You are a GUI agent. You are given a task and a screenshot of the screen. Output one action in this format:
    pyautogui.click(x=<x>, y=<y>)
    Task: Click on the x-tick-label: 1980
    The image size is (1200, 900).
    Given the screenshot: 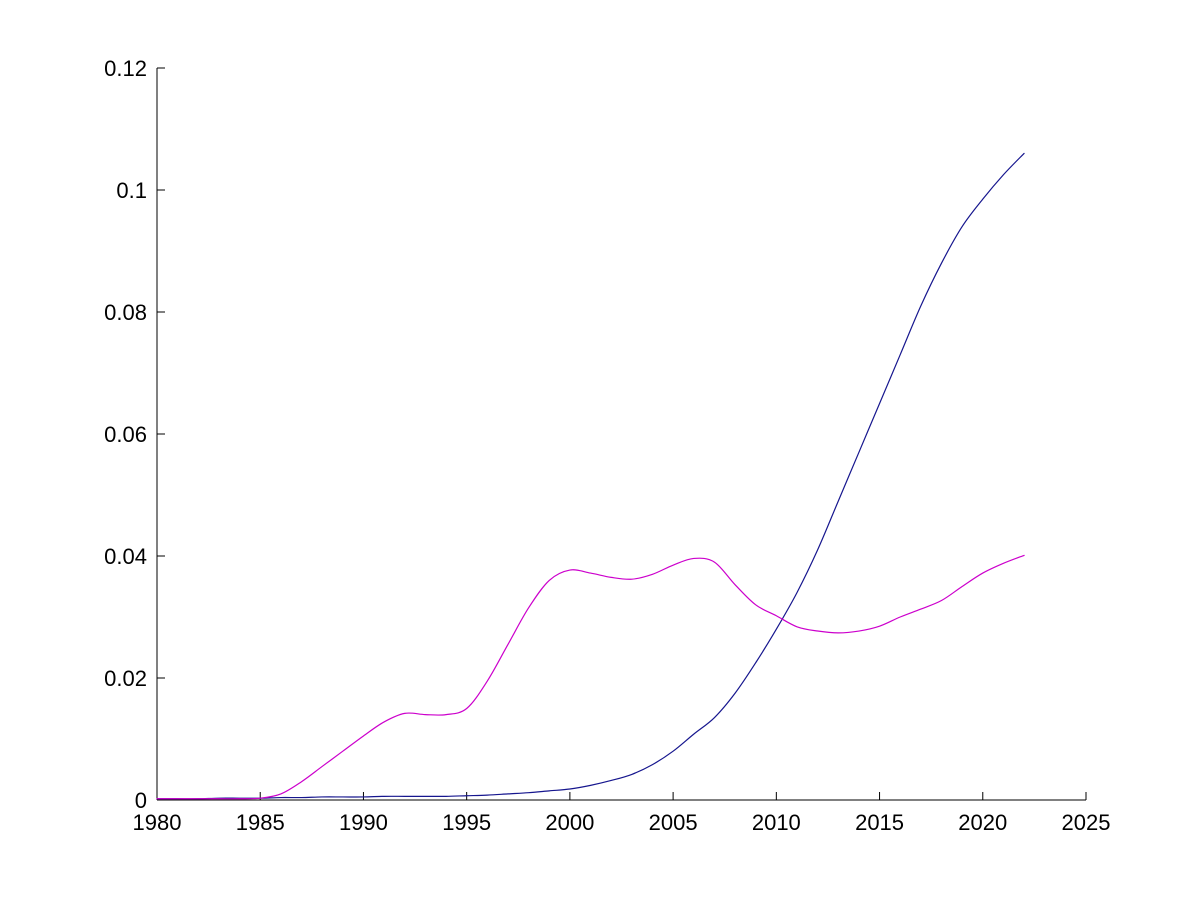 What is the action you would take?
    pyautogui.click(x=157, y=822)
    